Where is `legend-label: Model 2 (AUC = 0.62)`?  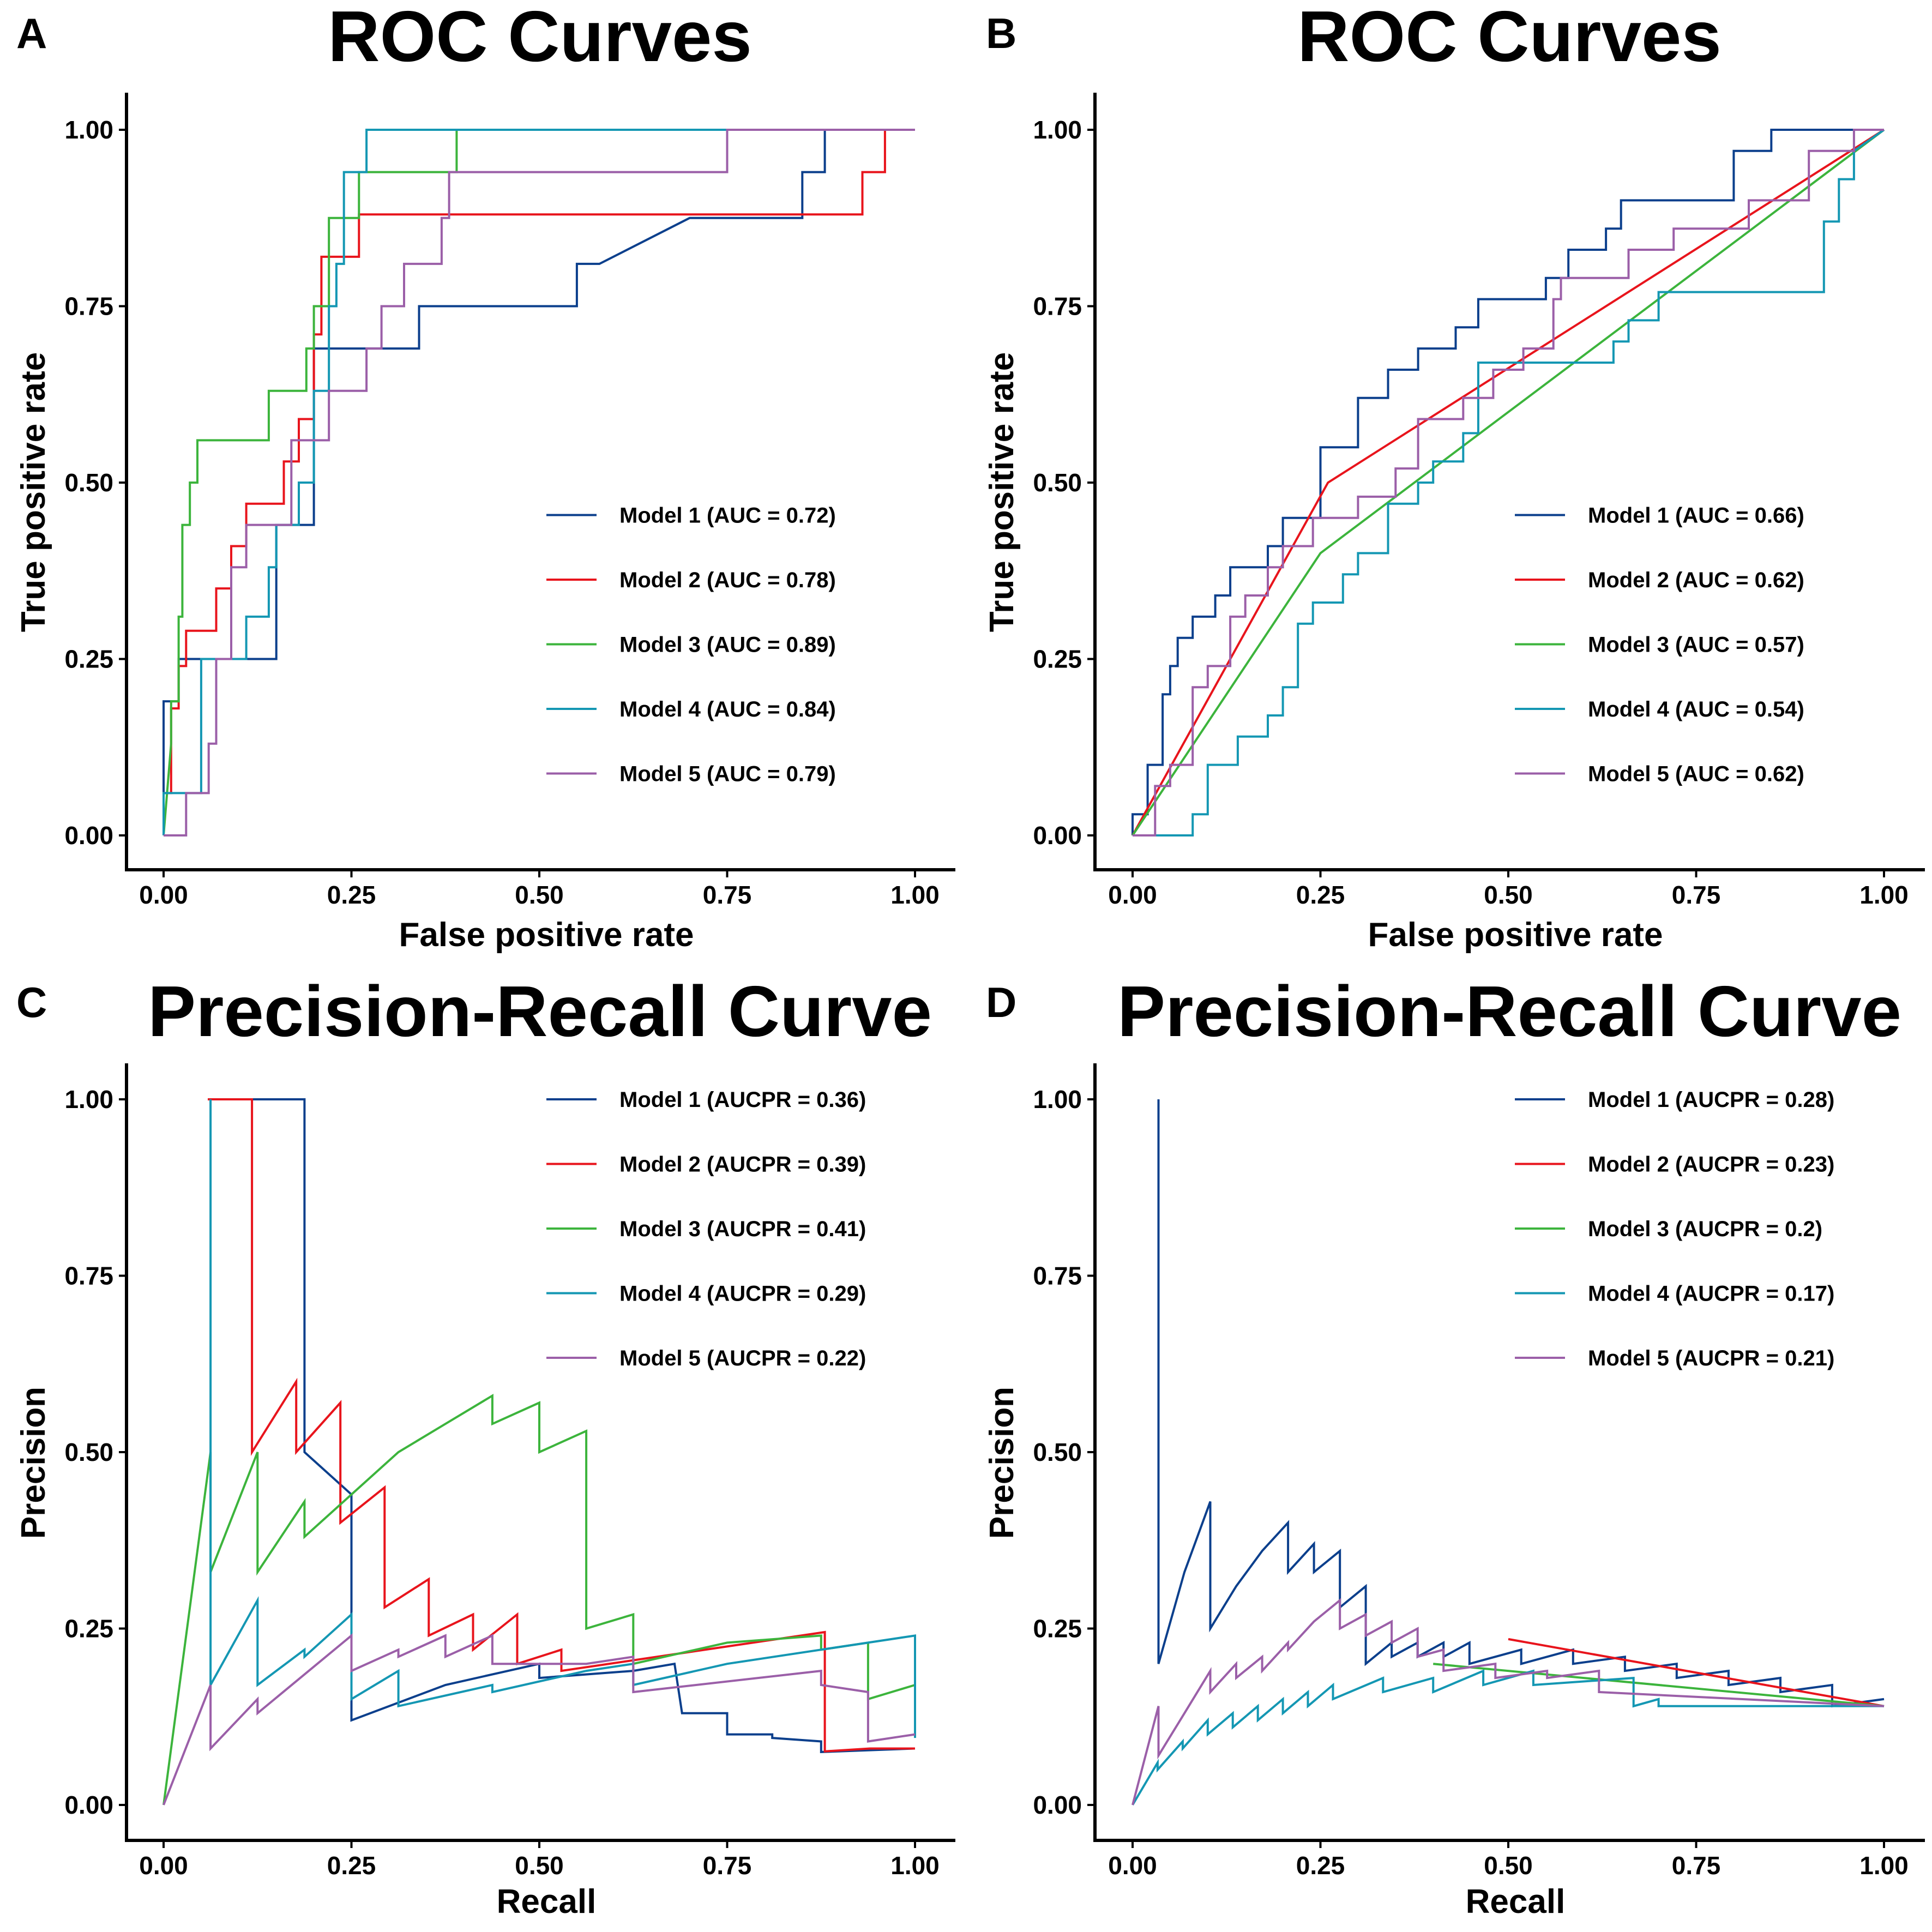
legend-label: Model 2 (AUC = 0.62) is located at coordinates (1696, 580).